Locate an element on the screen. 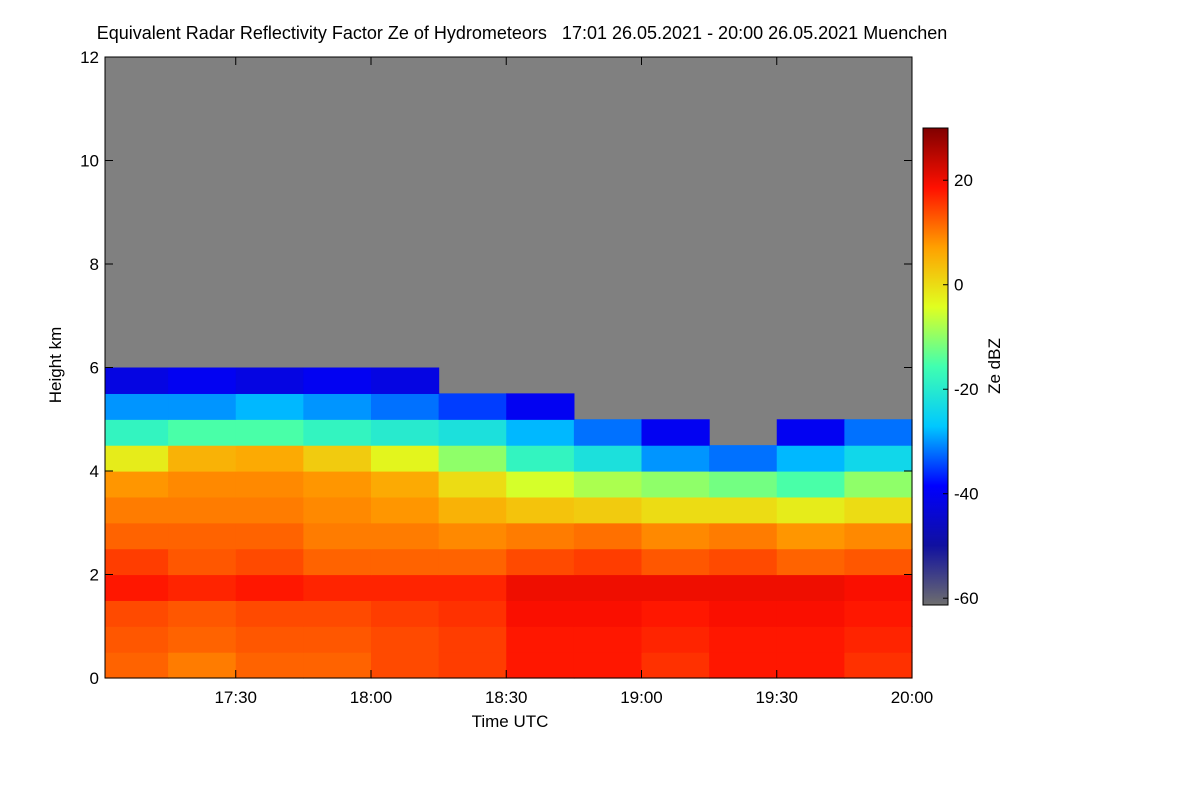 This screenshot has height=800, width=1200. y-tick-label: 8 is located at coordinates (94, 264).